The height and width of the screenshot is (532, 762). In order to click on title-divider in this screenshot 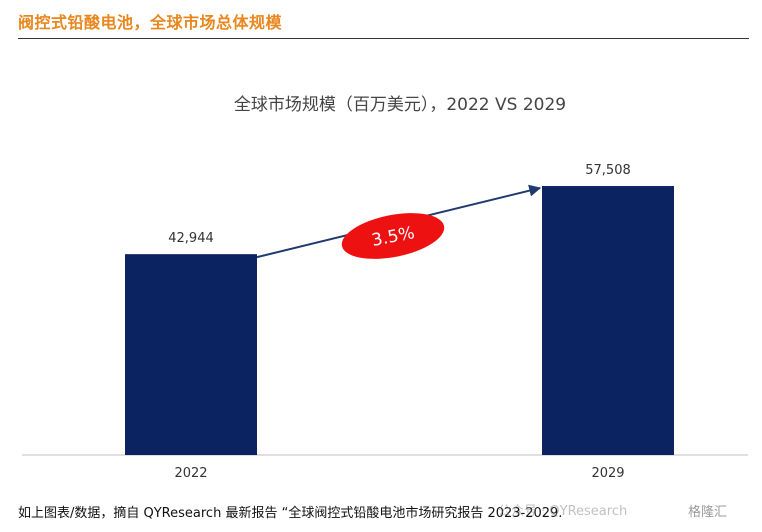, I will do `click(383, 38)`.